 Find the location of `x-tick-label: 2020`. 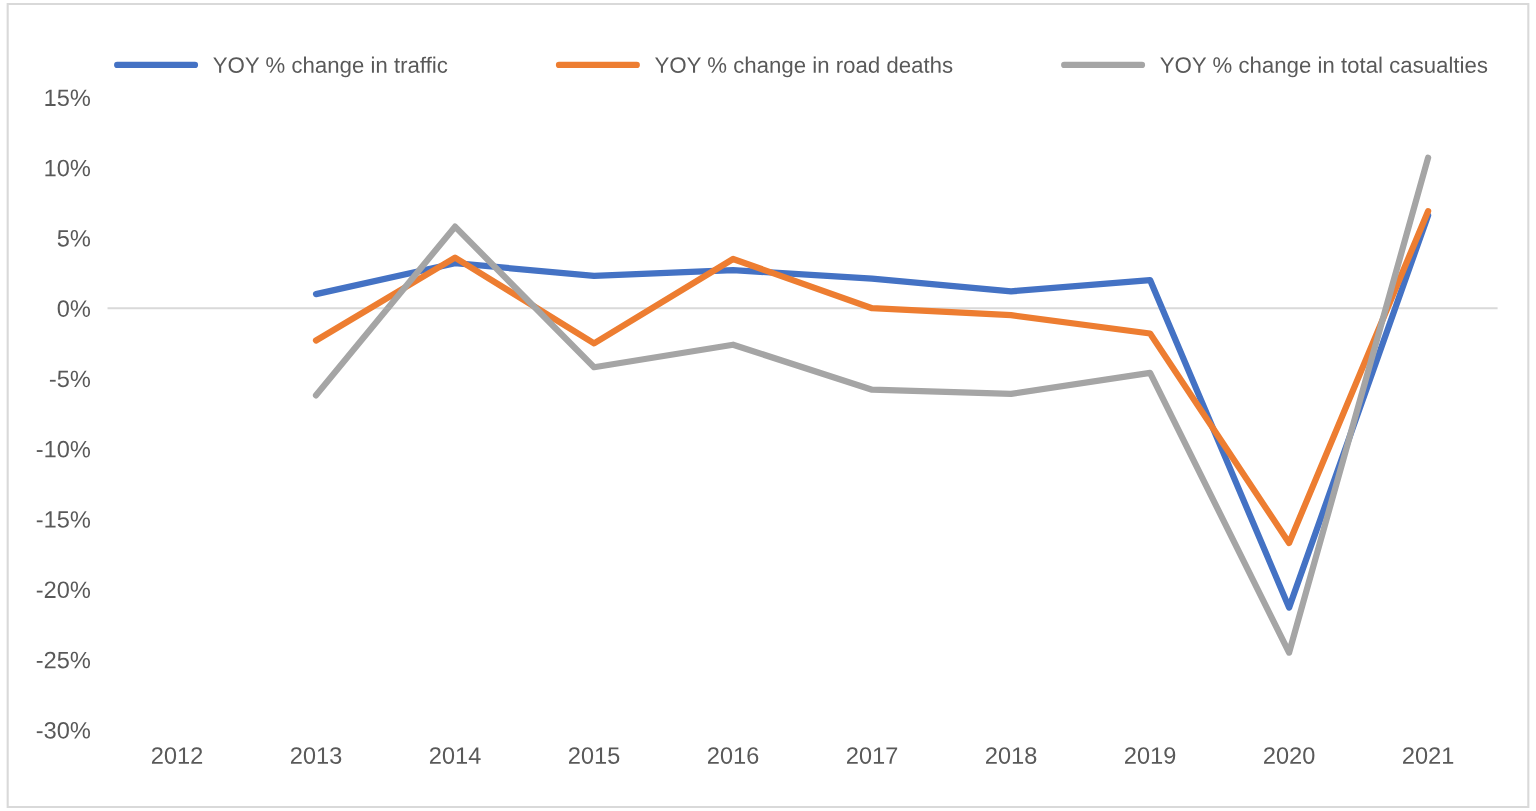

x-tick-label: 2020 is located at coordinates (1289, 755).